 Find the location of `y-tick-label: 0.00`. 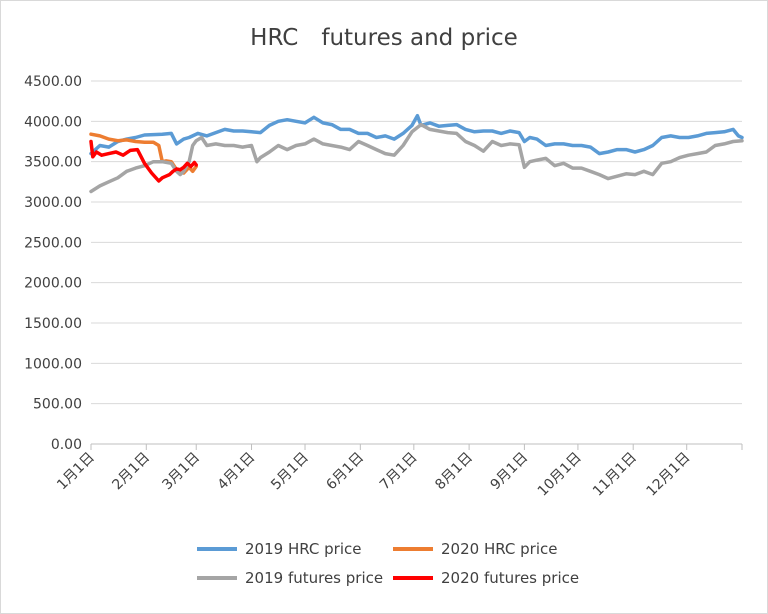

y-tick-label: 0.00 is located at coordinates (66, 445).